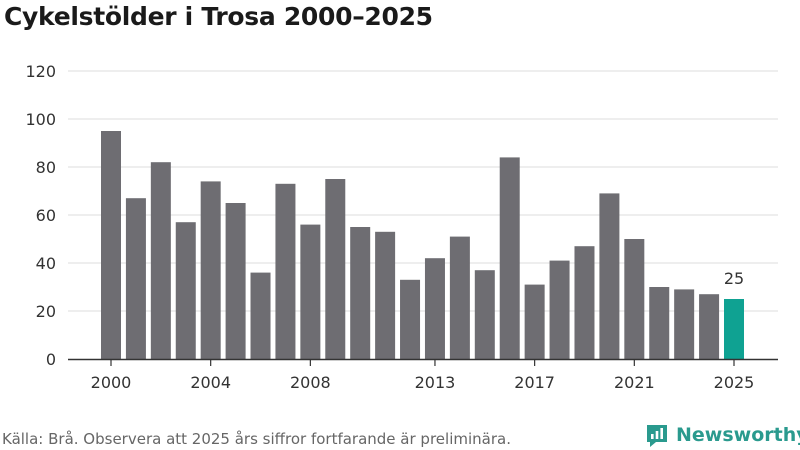  I want to click on y-tick-label: 0, so click(51, 359).